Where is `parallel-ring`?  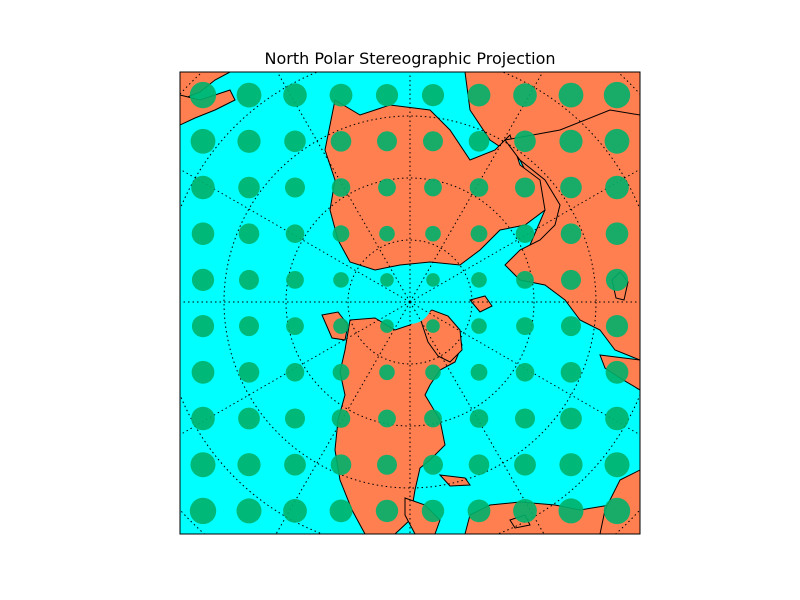
parallel-ring is located at coordinates (410, 302).